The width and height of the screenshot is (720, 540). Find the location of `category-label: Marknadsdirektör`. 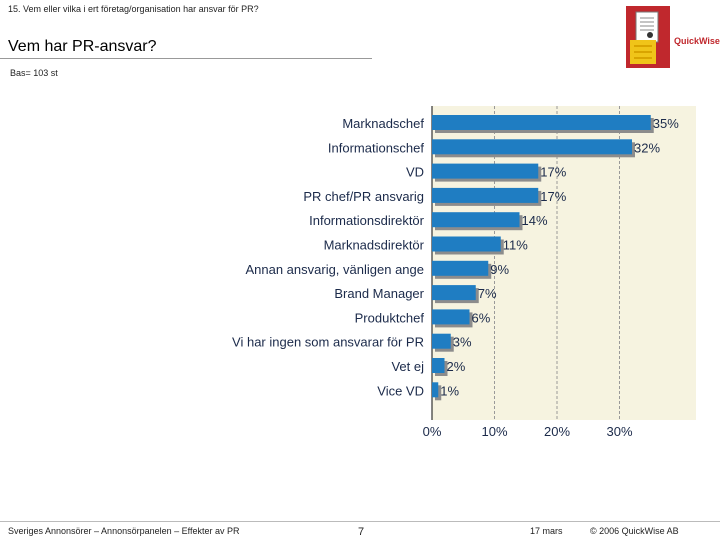

category-label: Marknadsdirektör is located at coordinates (374, 245).